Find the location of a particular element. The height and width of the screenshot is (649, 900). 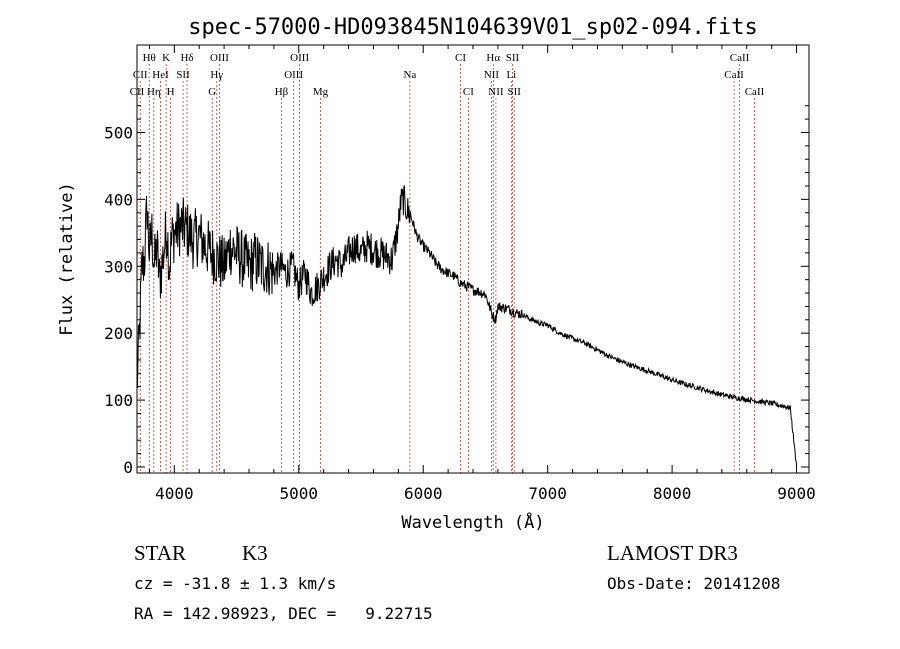

object-class: STAR is located at coordinates (160, 553).